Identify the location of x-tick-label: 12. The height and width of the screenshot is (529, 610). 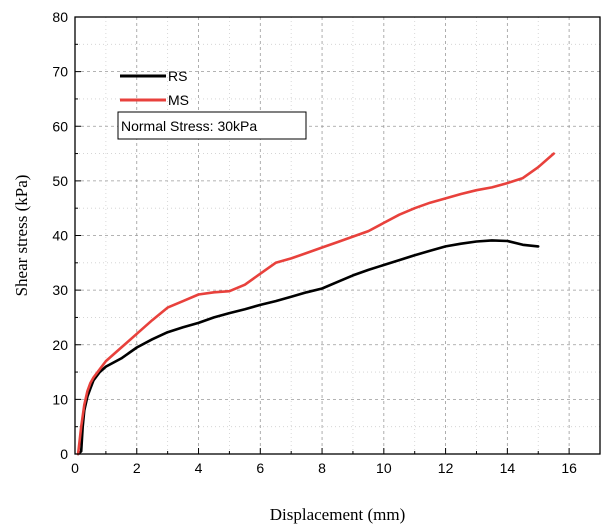
(446, 468).